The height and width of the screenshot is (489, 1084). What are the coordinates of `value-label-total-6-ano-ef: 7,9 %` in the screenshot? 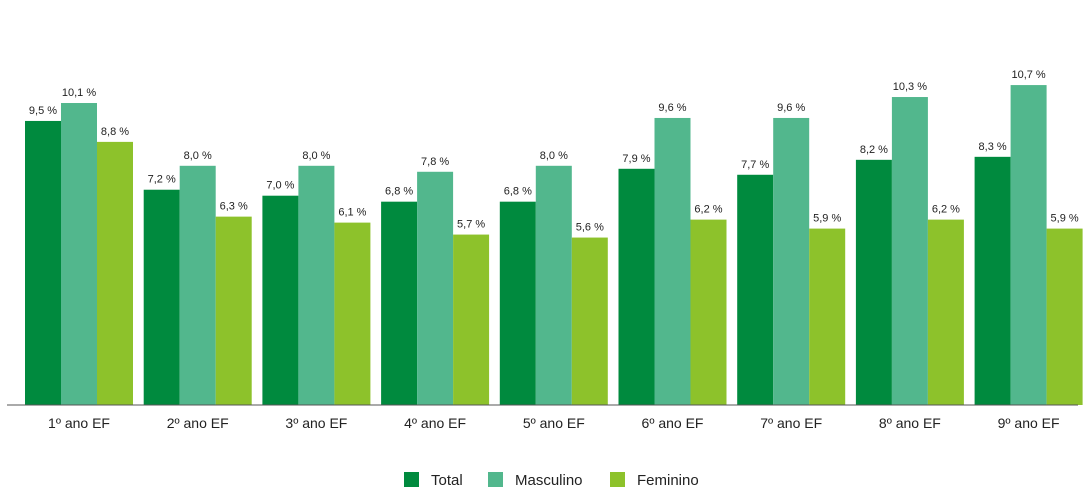 It's located at (636, 159).